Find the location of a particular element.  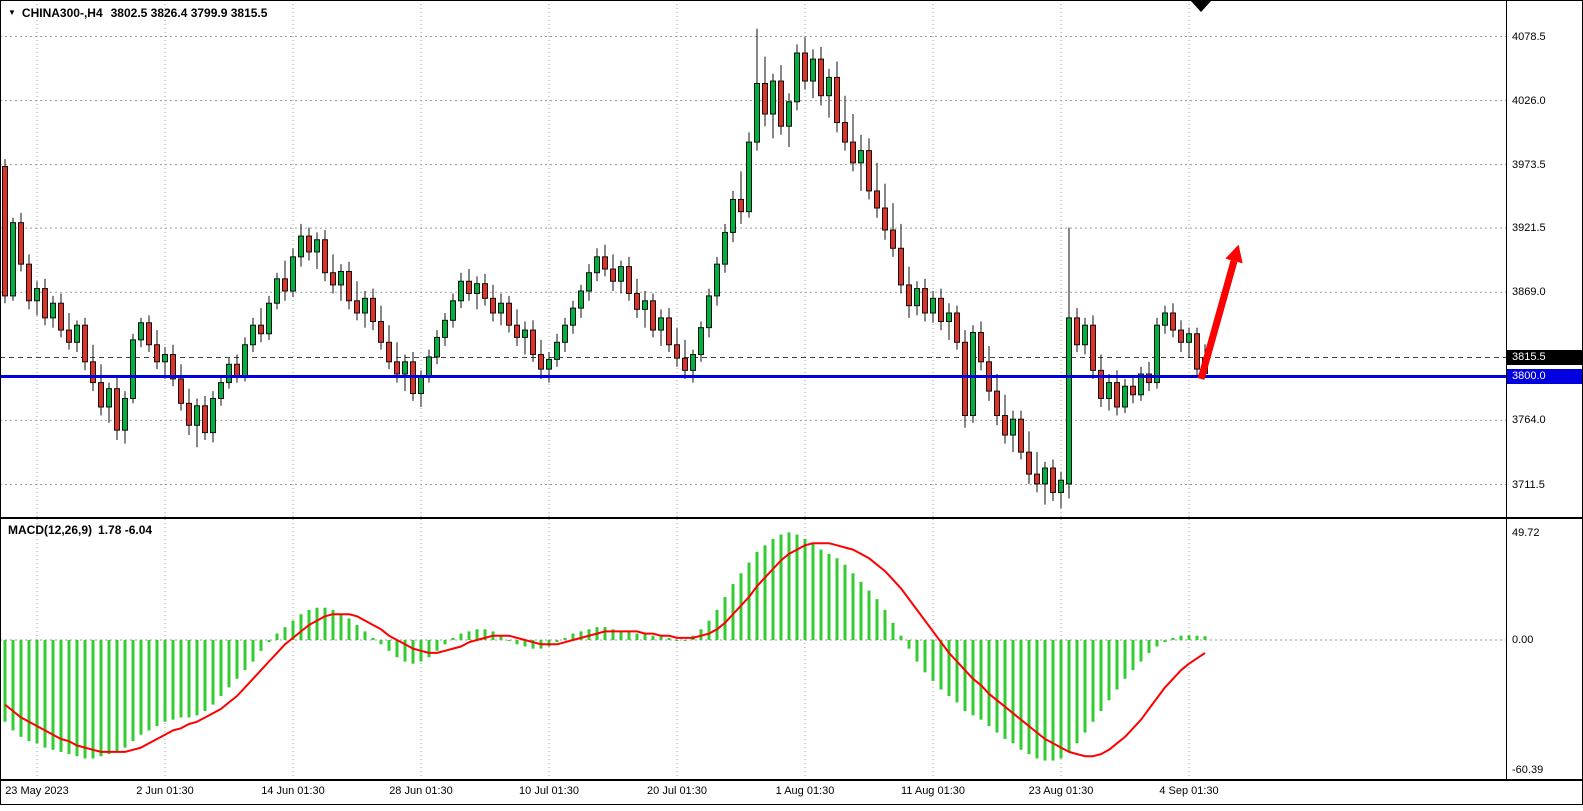

macd-title: MACD(12,26,9) 1.78 -6.04 is located at coordinates (80, 530).